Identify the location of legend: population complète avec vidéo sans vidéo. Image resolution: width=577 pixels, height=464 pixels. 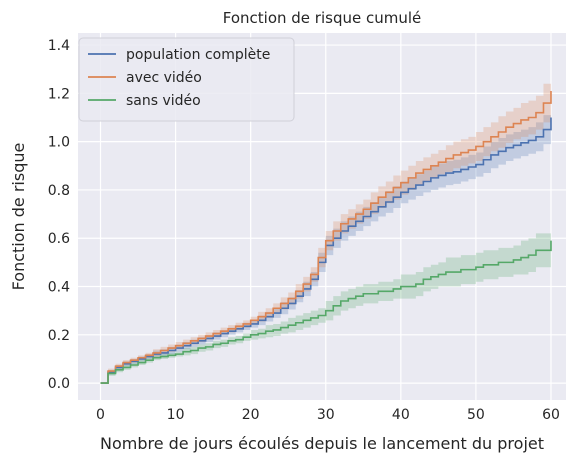
(186, 79).